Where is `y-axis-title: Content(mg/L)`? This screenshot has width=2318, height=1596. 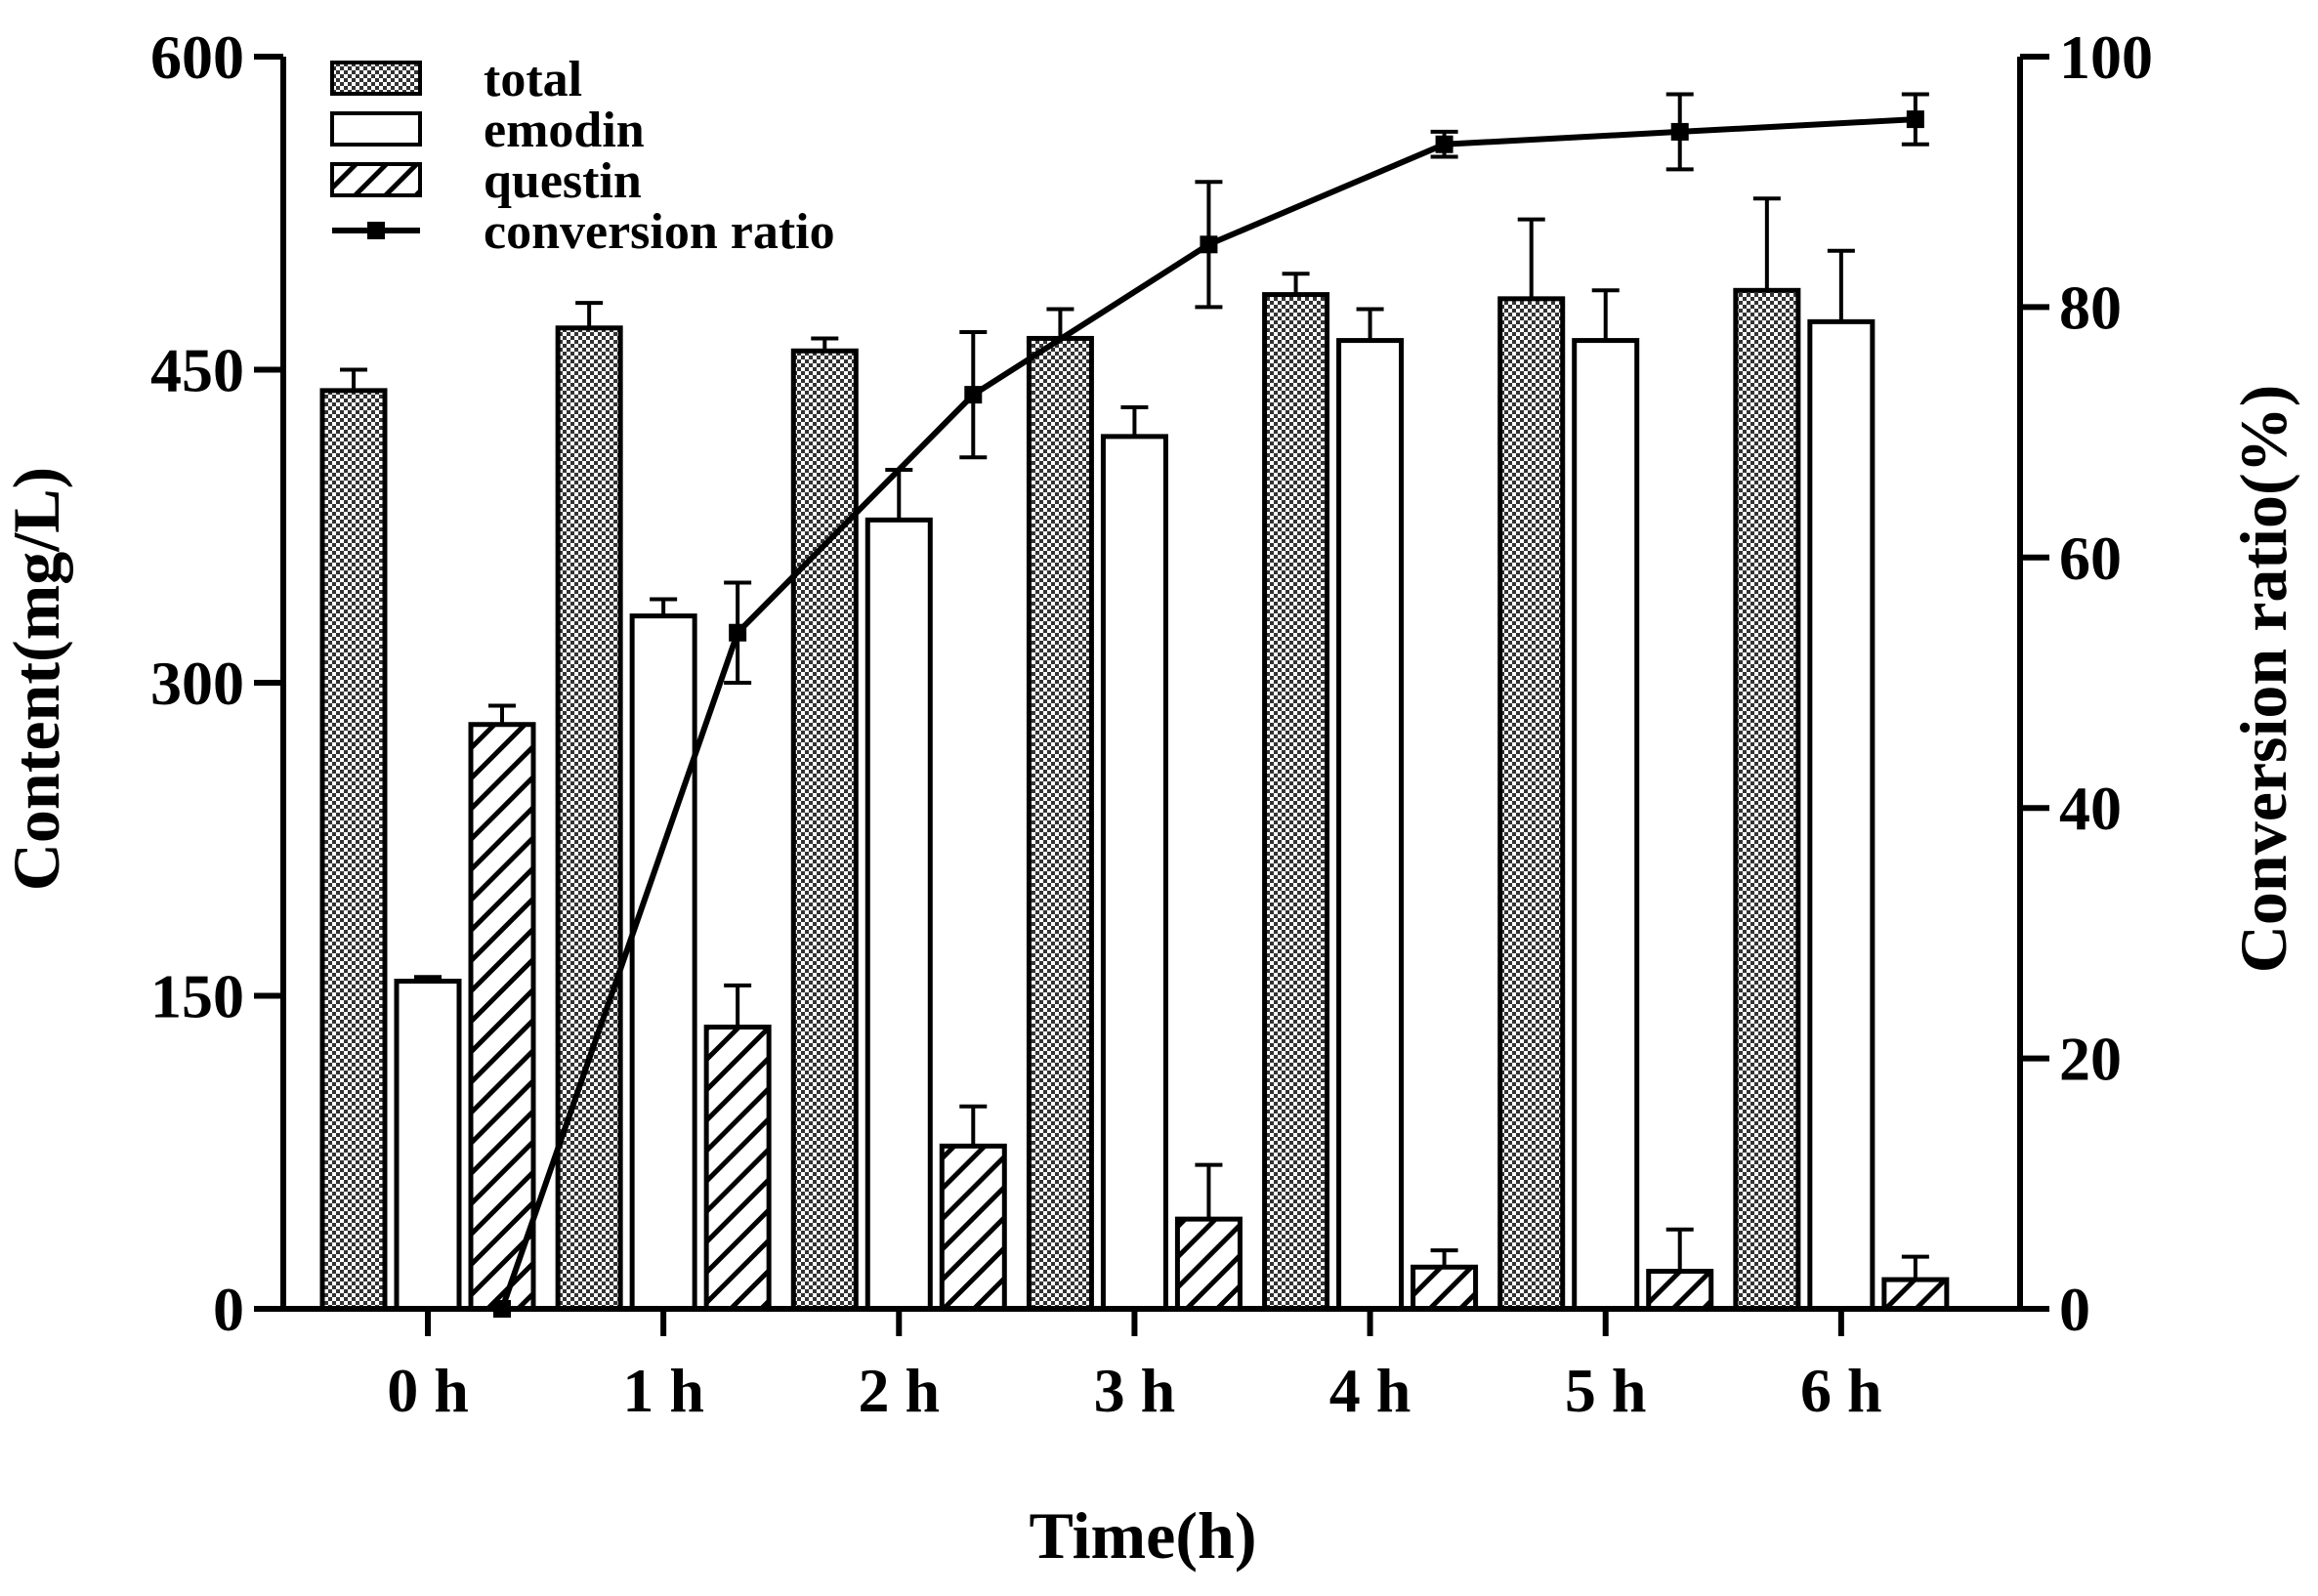 y-axis-title: Content(mg/L) is located at coordinates (37, 679).